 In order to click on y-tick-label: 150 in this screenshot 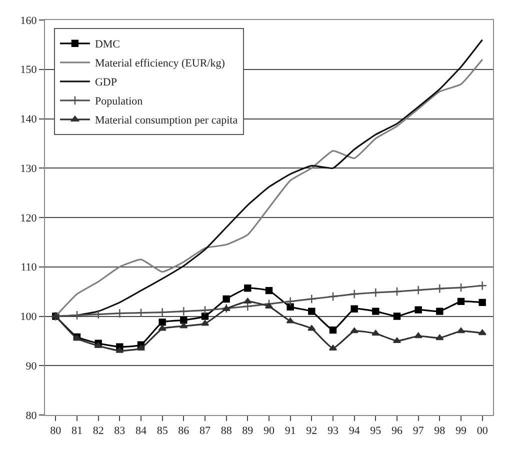, I will do `click(29, 70)`.